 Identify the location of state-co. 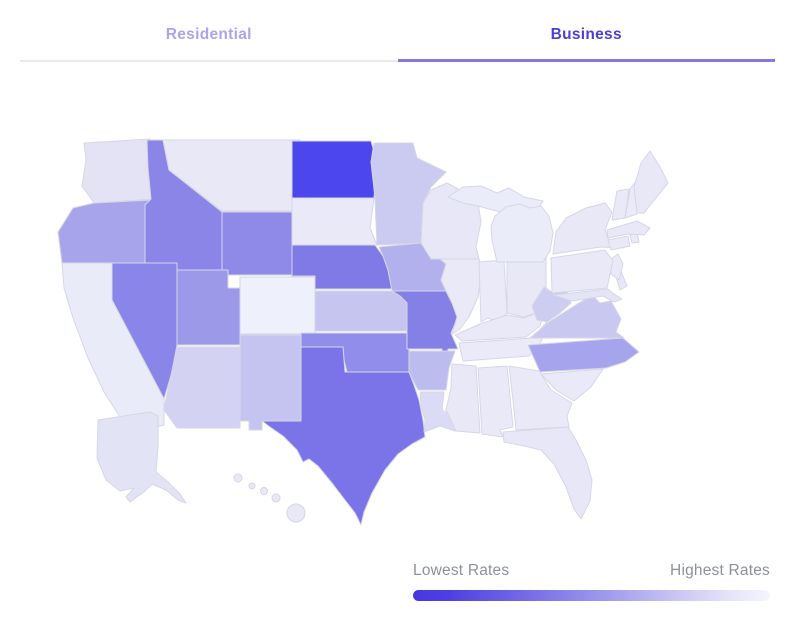
(277, 305).